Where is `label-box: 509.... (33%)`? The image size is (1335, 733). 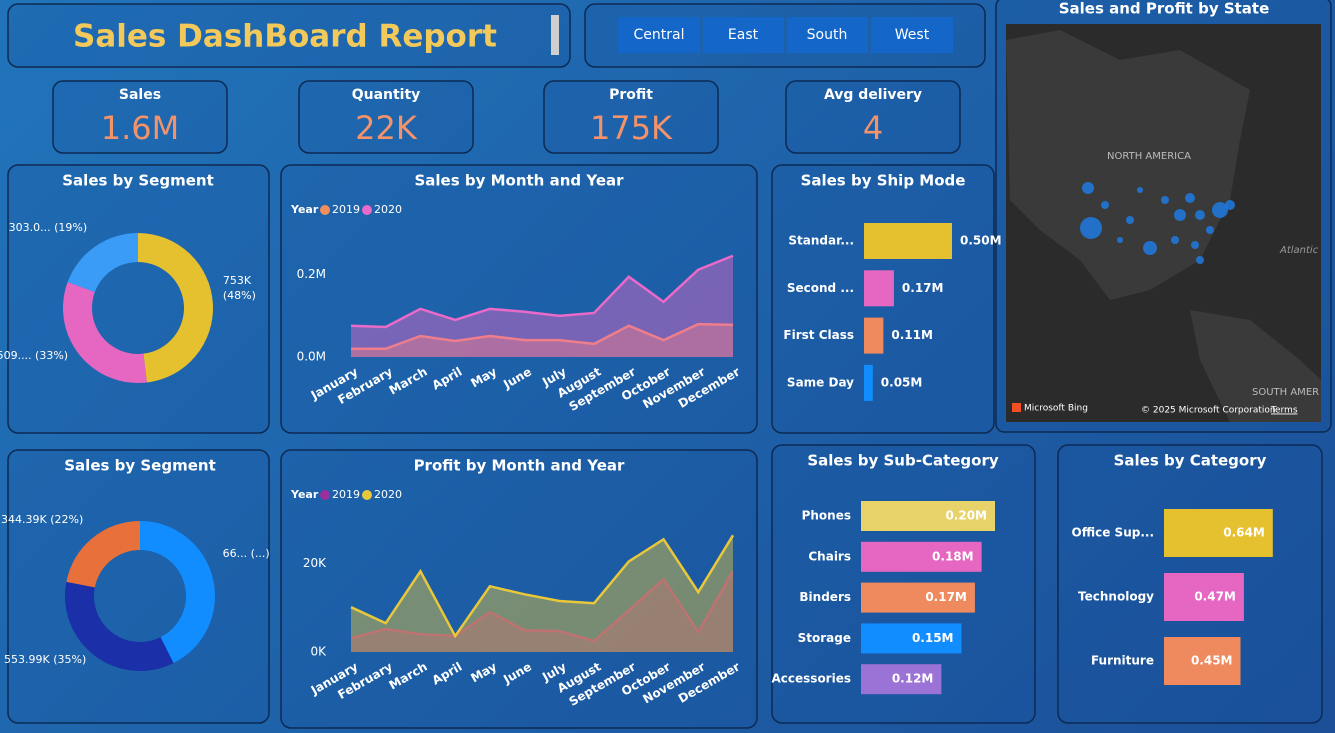
label-box: 509.... (33%) is located at coordinates (34, 355).